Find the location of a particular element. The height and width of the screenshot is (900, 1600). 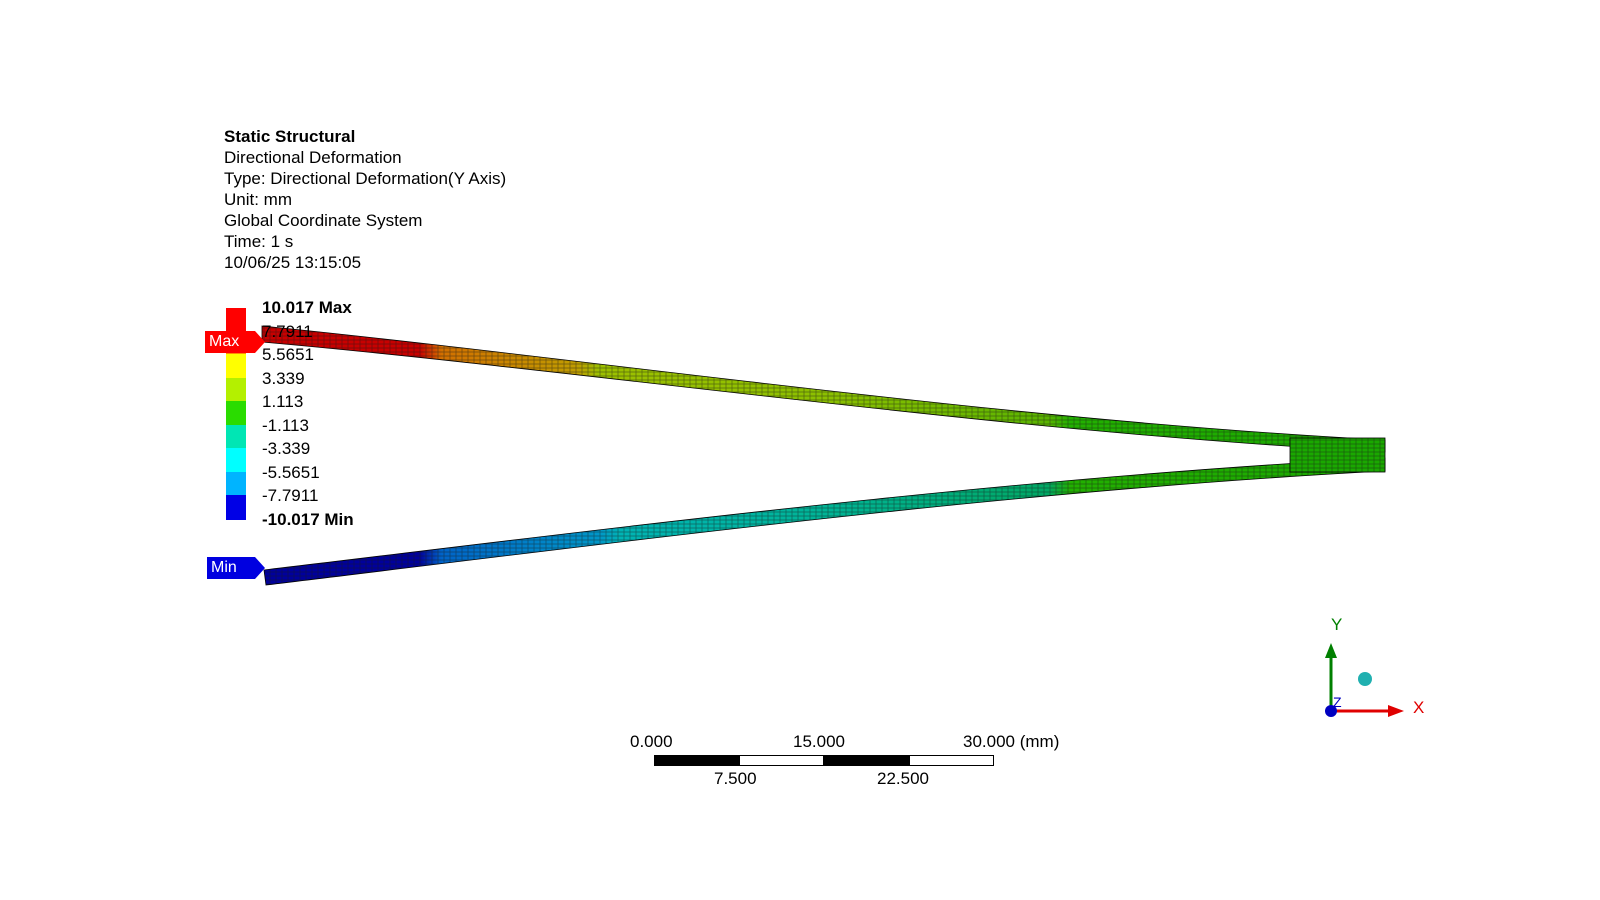

min-probe-tag: Min is located at coordinates (236, 568).